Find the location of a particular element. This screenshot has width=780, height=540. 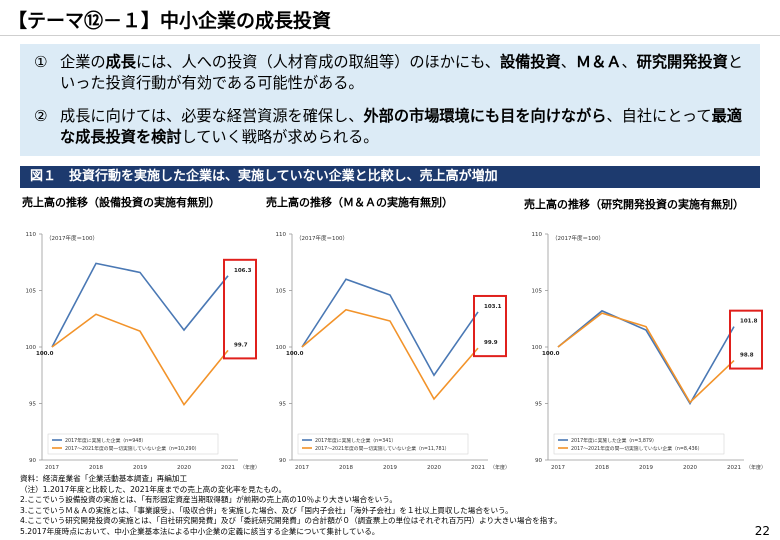

legend-entry: 2017～2021年度の間一切実施していない企業（n=10,290） is located at coordinates (132, 448).